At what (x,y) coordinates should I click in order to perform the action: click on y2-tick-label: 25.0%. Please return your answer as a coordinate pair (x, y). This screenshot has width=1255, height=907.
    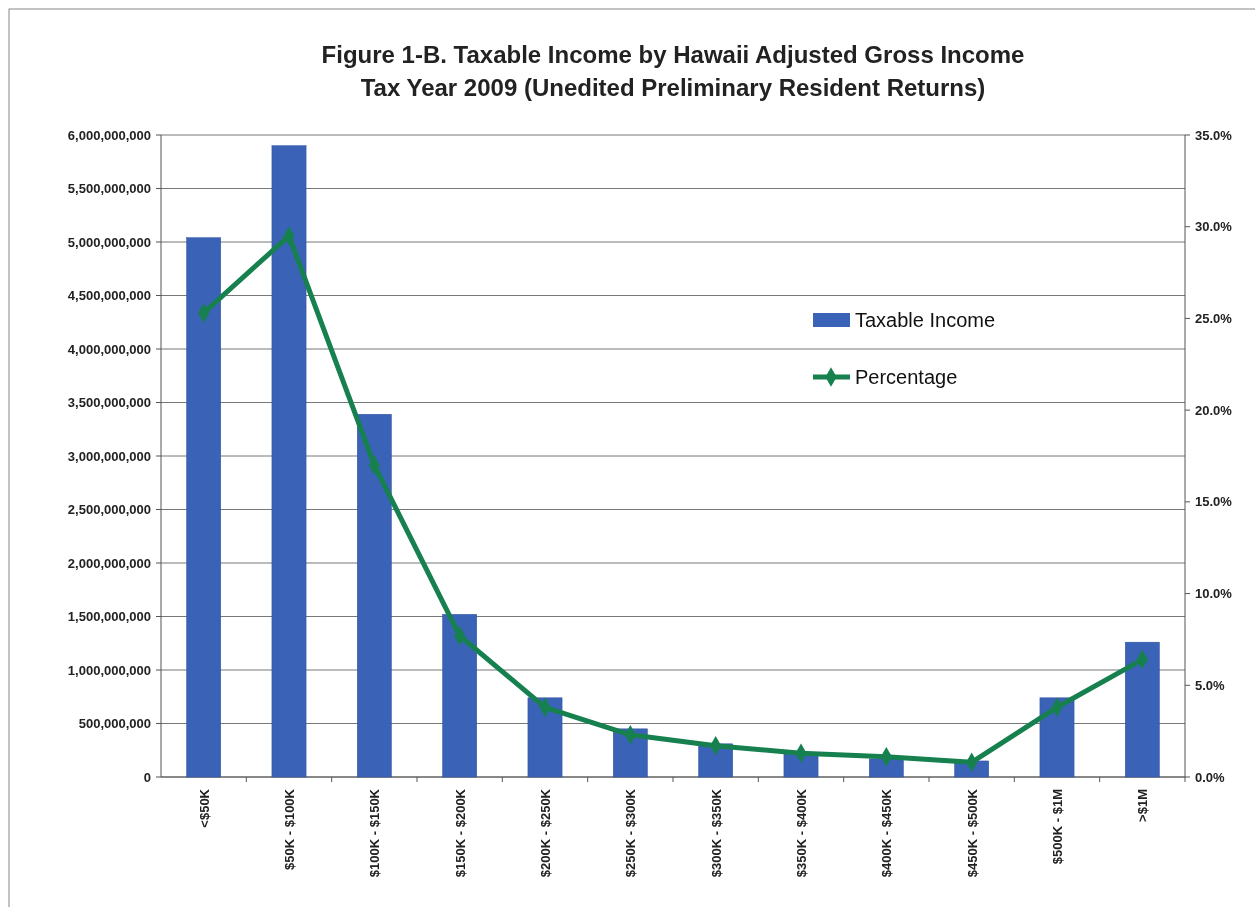
    Looking at the image, I should click on (1214, 318).